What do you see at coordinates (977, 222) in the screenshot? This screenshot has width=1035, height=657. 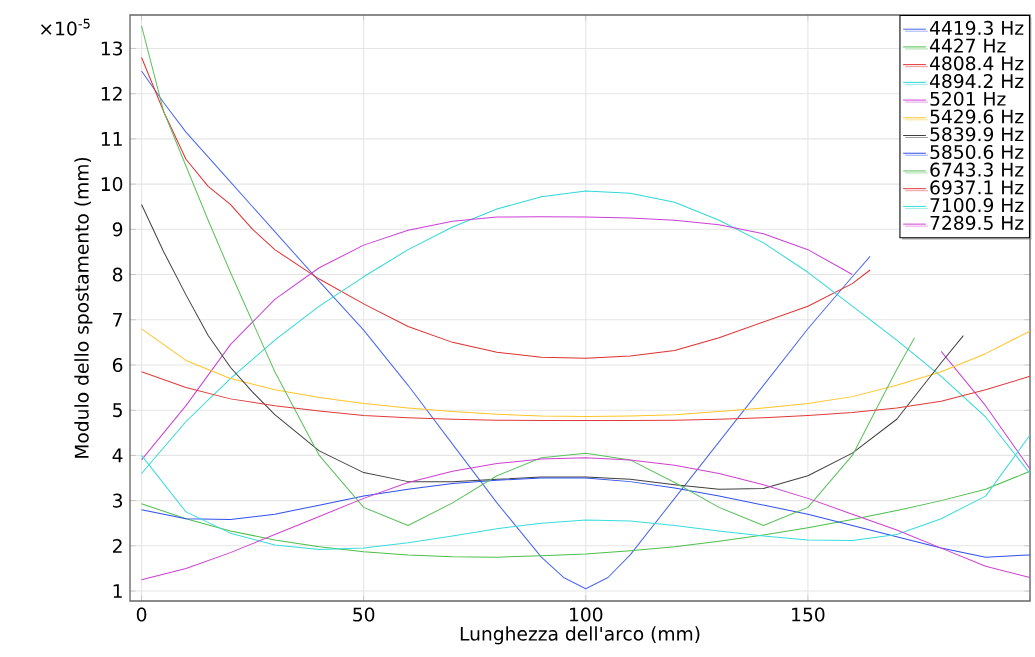 I see `legend-label: 7289.5 Hz` at bounding box center [977, 222].